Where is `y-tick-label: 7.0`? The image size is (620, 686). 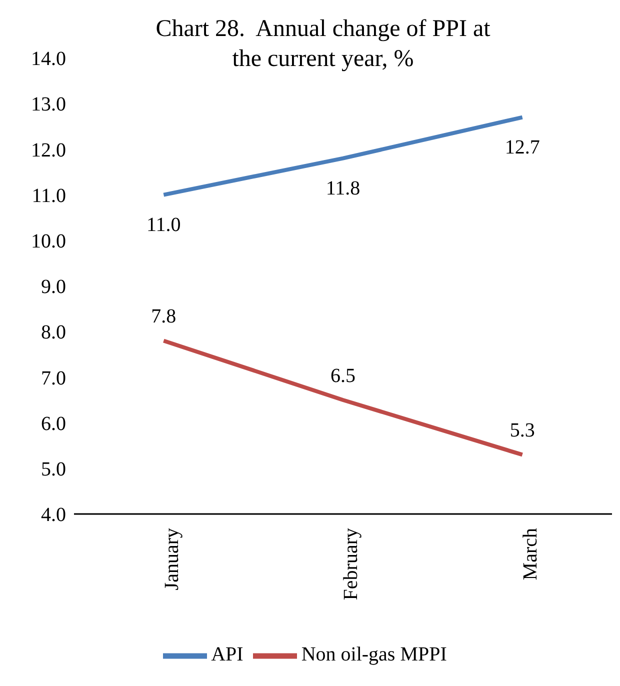 y-tick-label: 7.0 is located at coordinates (53, 378).